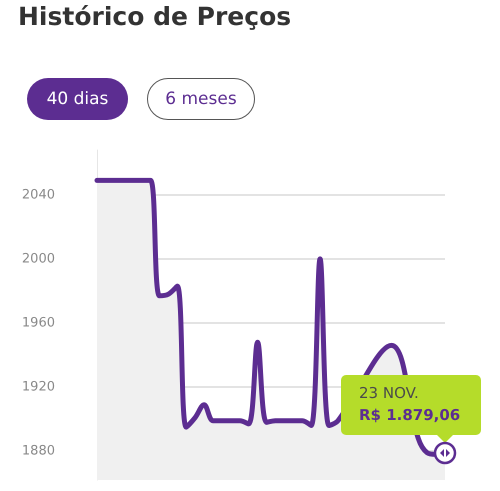  What do you see at coordinates (38, 323) in the screenshot?
I see `y-tick-label: 1960` at bounding box center [38, 323].